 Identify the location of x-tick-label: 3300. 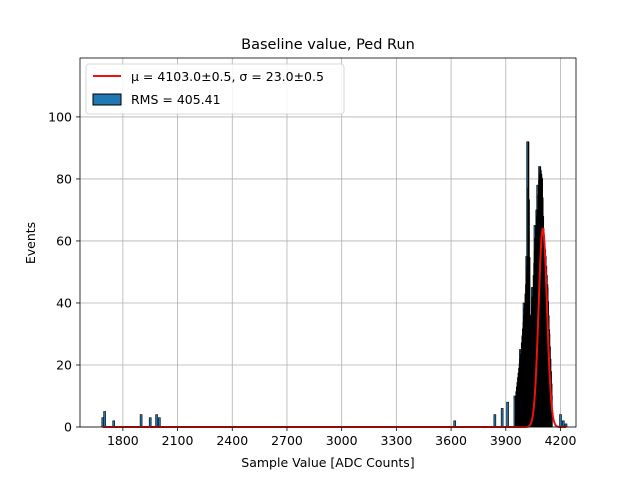
(396, 440).